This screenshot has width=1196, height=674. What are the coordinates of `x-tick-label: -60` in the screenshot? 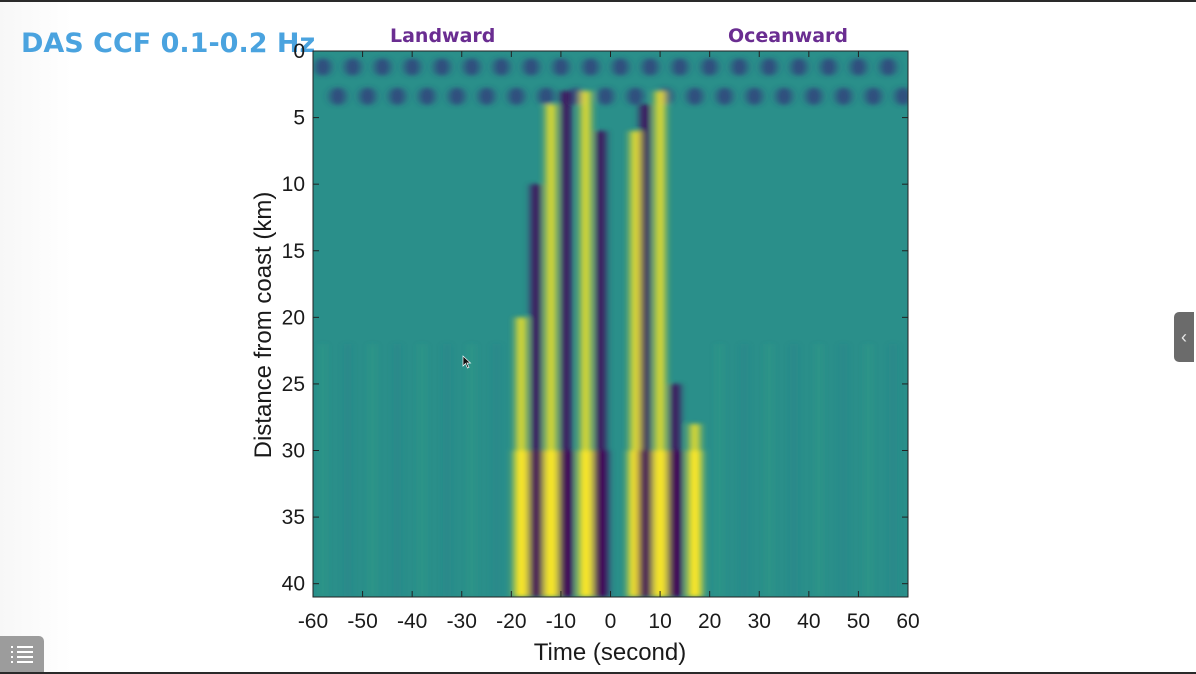 It's located at (313, 621).